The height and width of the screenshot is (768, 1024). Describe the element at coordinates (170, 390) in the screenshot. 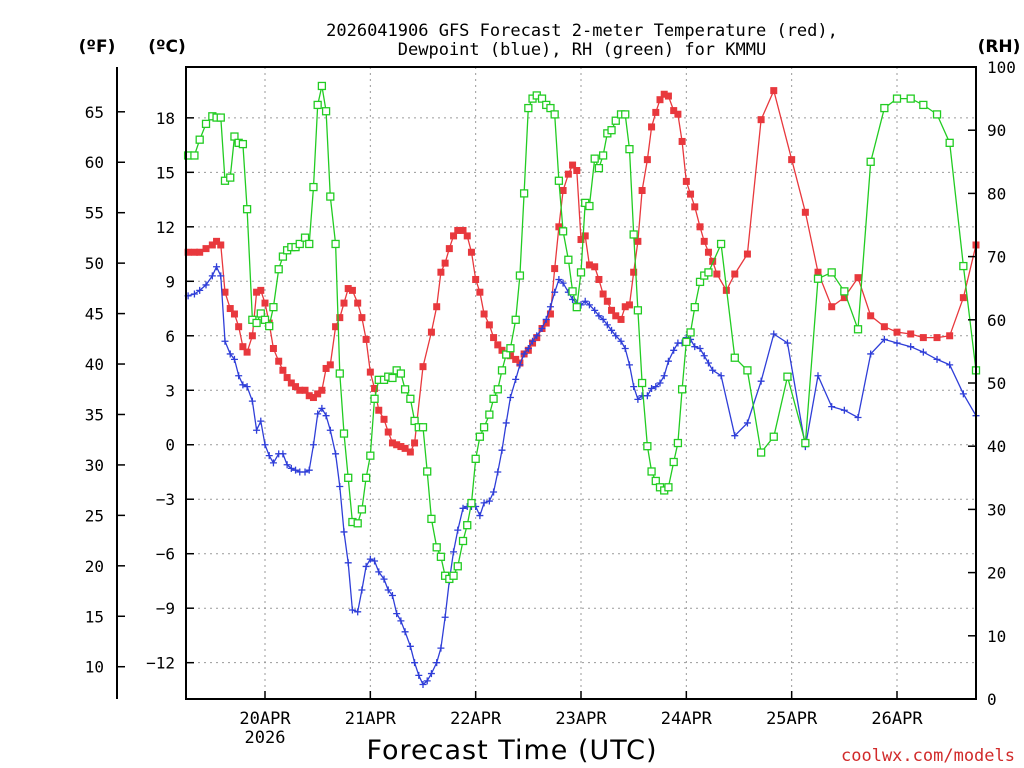

I see `celsius-tick-label: 3` at that location.